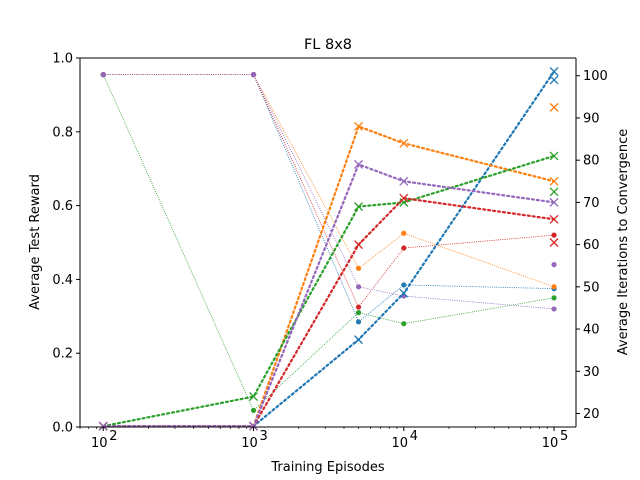 This screenshot has width=640, height=480. What do you see at coordinates (62, 206) in the screenshot?
I see `y-left-tick-label-4: 0.6` at bounding box center [62, 206].